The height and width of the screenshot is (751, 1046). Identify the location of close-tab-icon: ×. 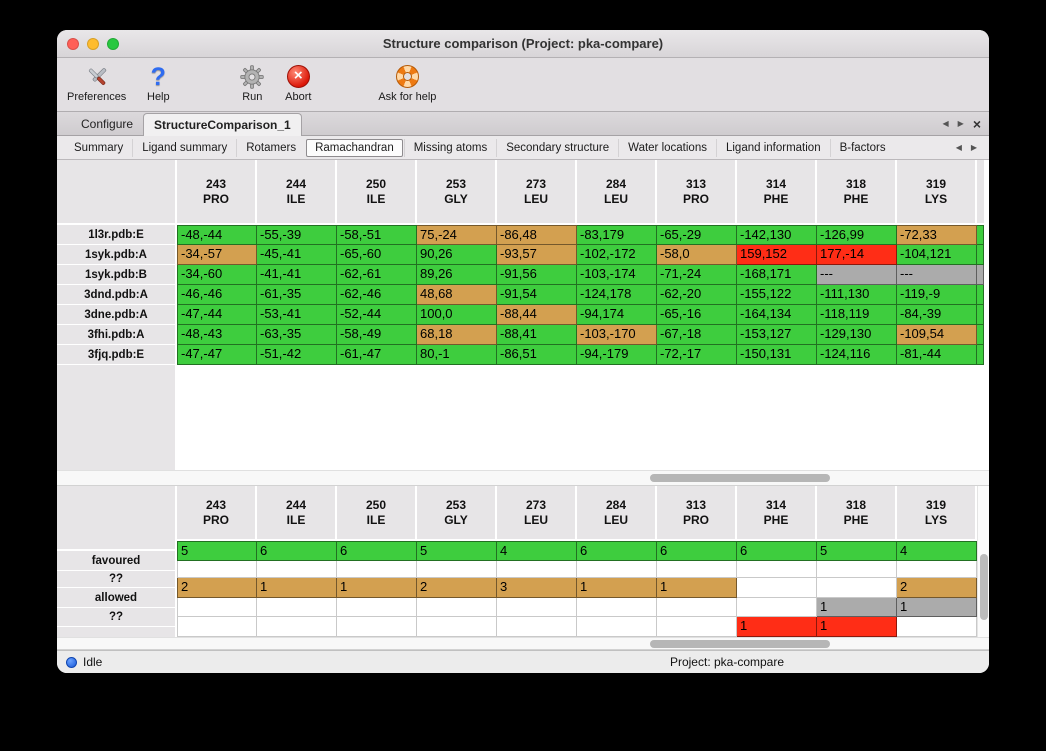
(976, 123).